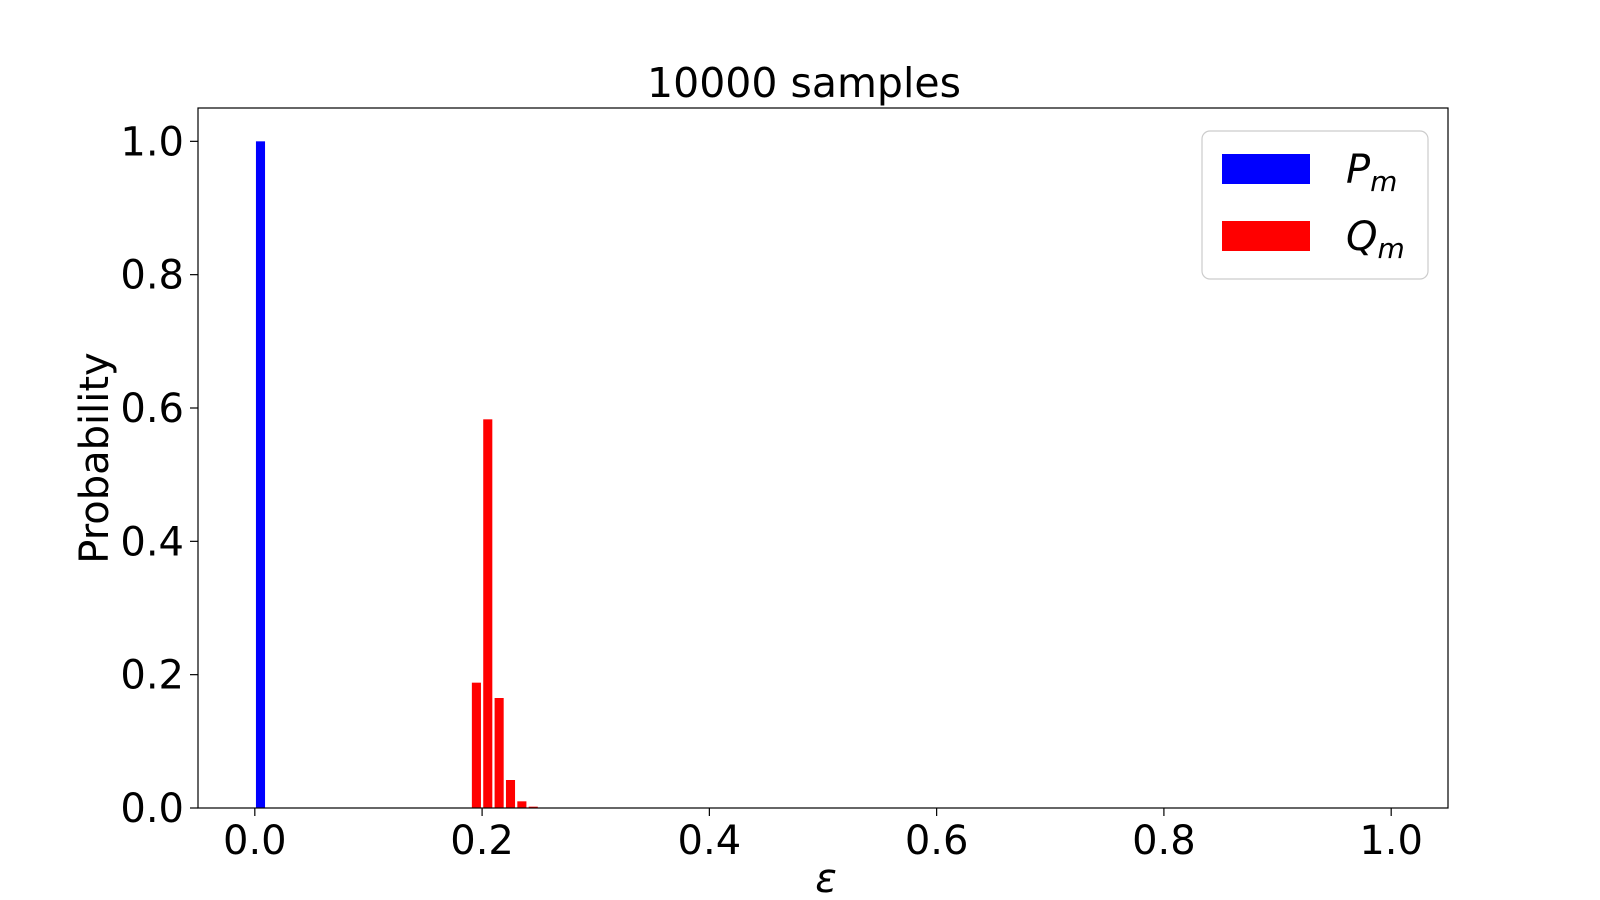 Image resolution: width=1600 pixels, height=900 pixels. What do you see at coordinates (482, 841) in the screenshot?
I see `x-tick-label: 0.2` at bounding box center [482, 841].